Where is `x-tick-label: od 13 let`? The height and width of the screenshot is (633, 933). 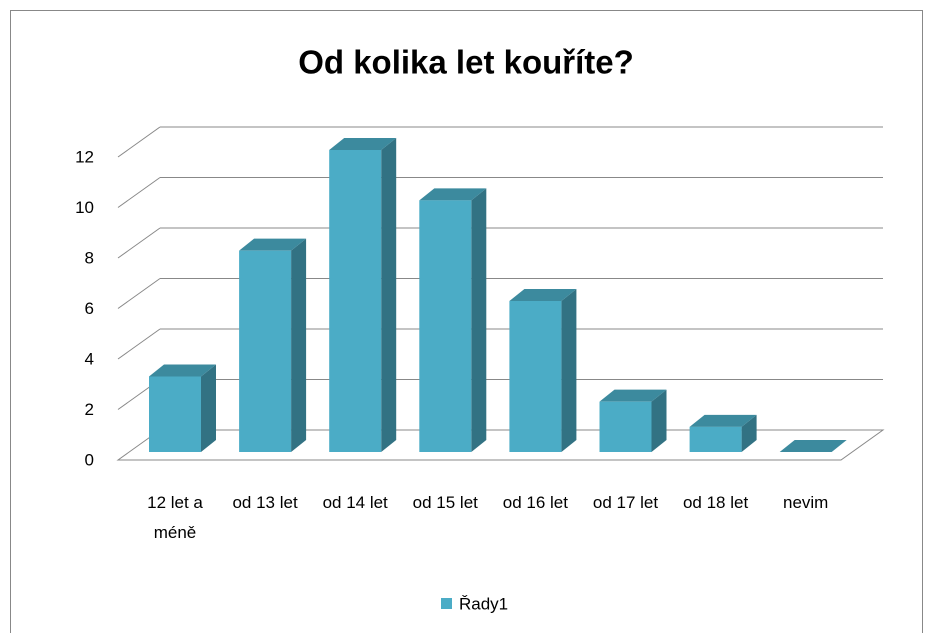 x-tick-label: od 13 let is located at coordinates (265, 502).